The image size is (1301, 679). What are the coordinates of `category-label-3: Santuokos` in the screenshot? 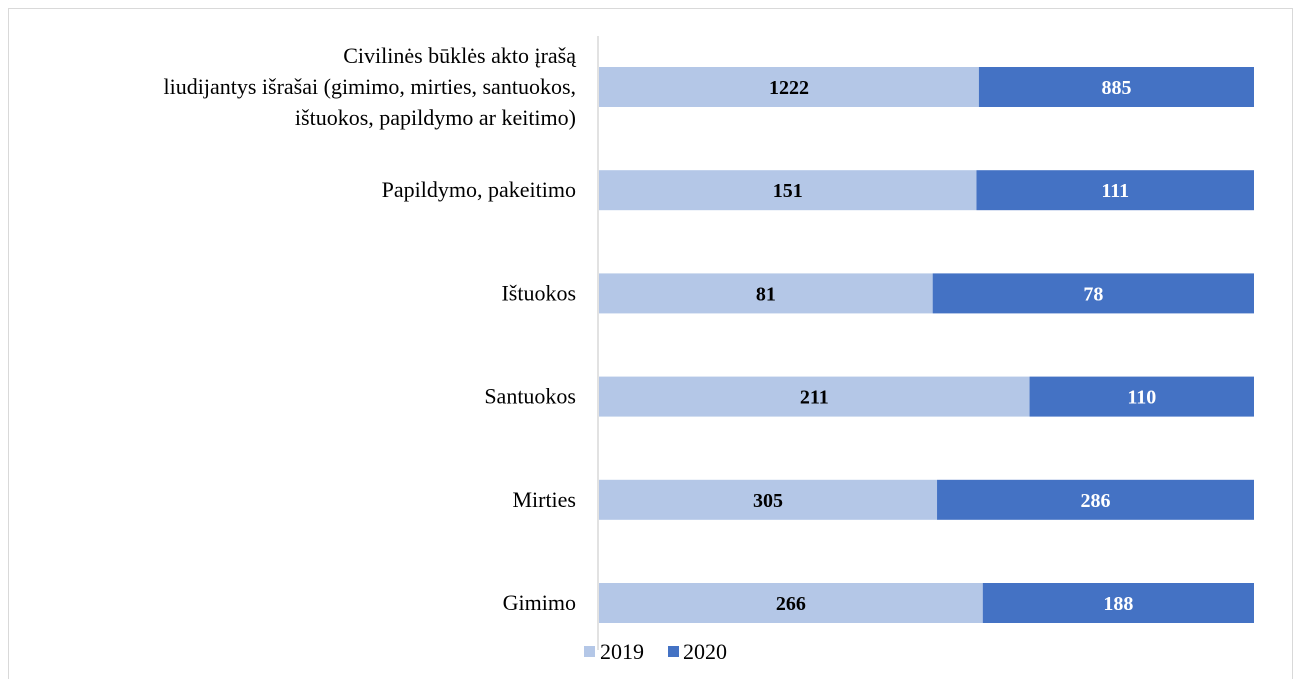 It's located at (530, 396).